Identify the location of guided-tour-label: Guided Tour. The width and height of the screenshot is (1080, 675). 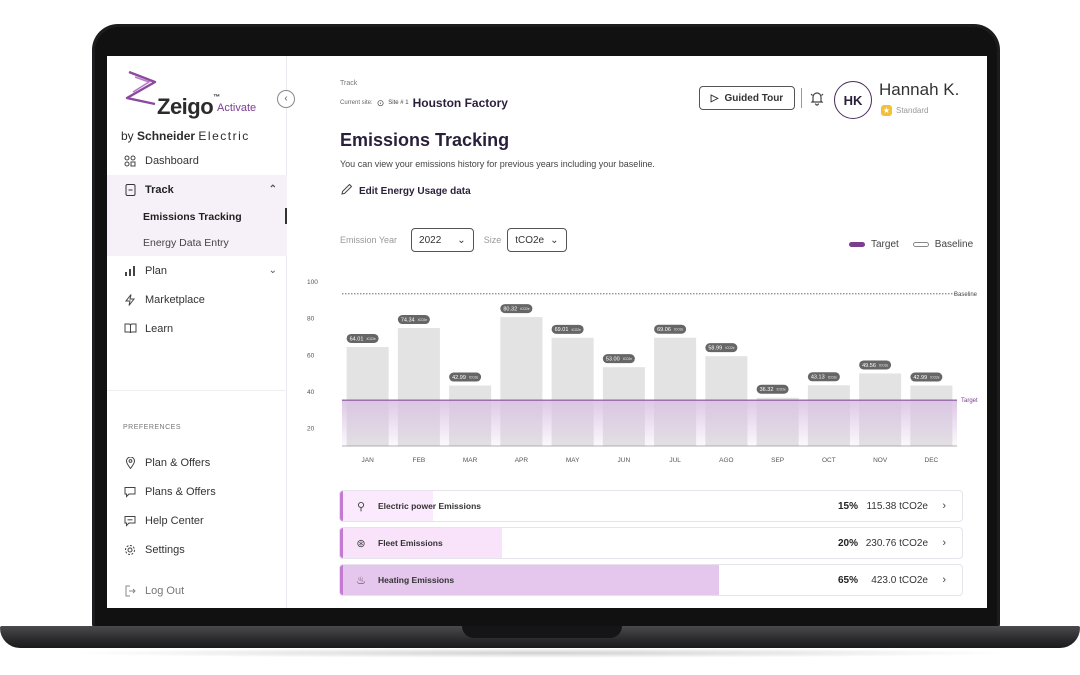
(754, 98).